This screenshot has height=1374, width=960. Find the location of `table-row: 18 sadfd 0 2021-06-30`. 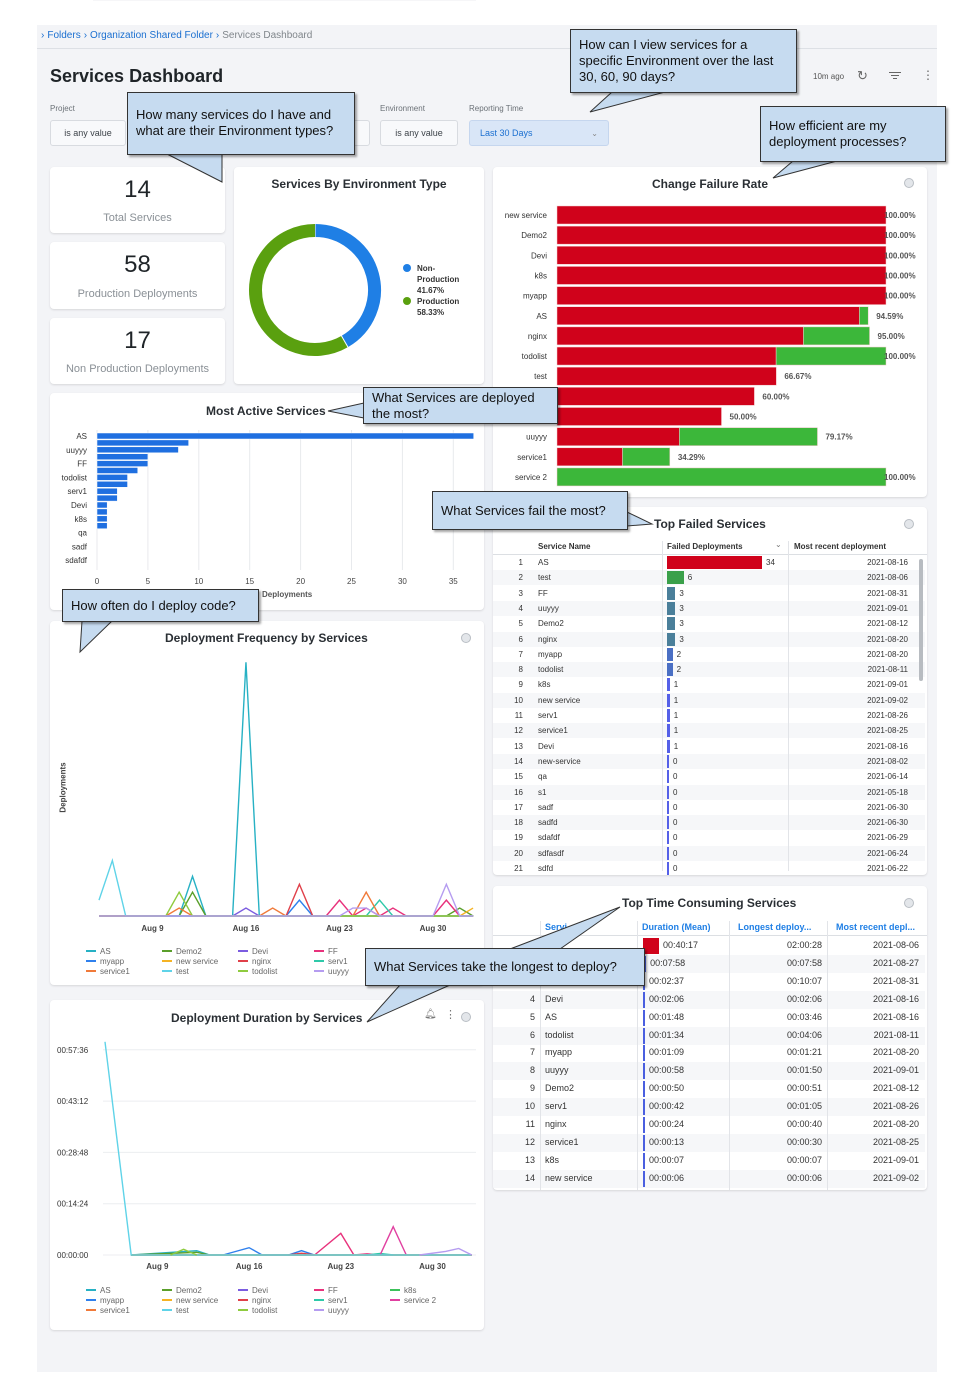

table-row: 18 sadfd 0 2021-06-30 is located at coordinates (709, 823).